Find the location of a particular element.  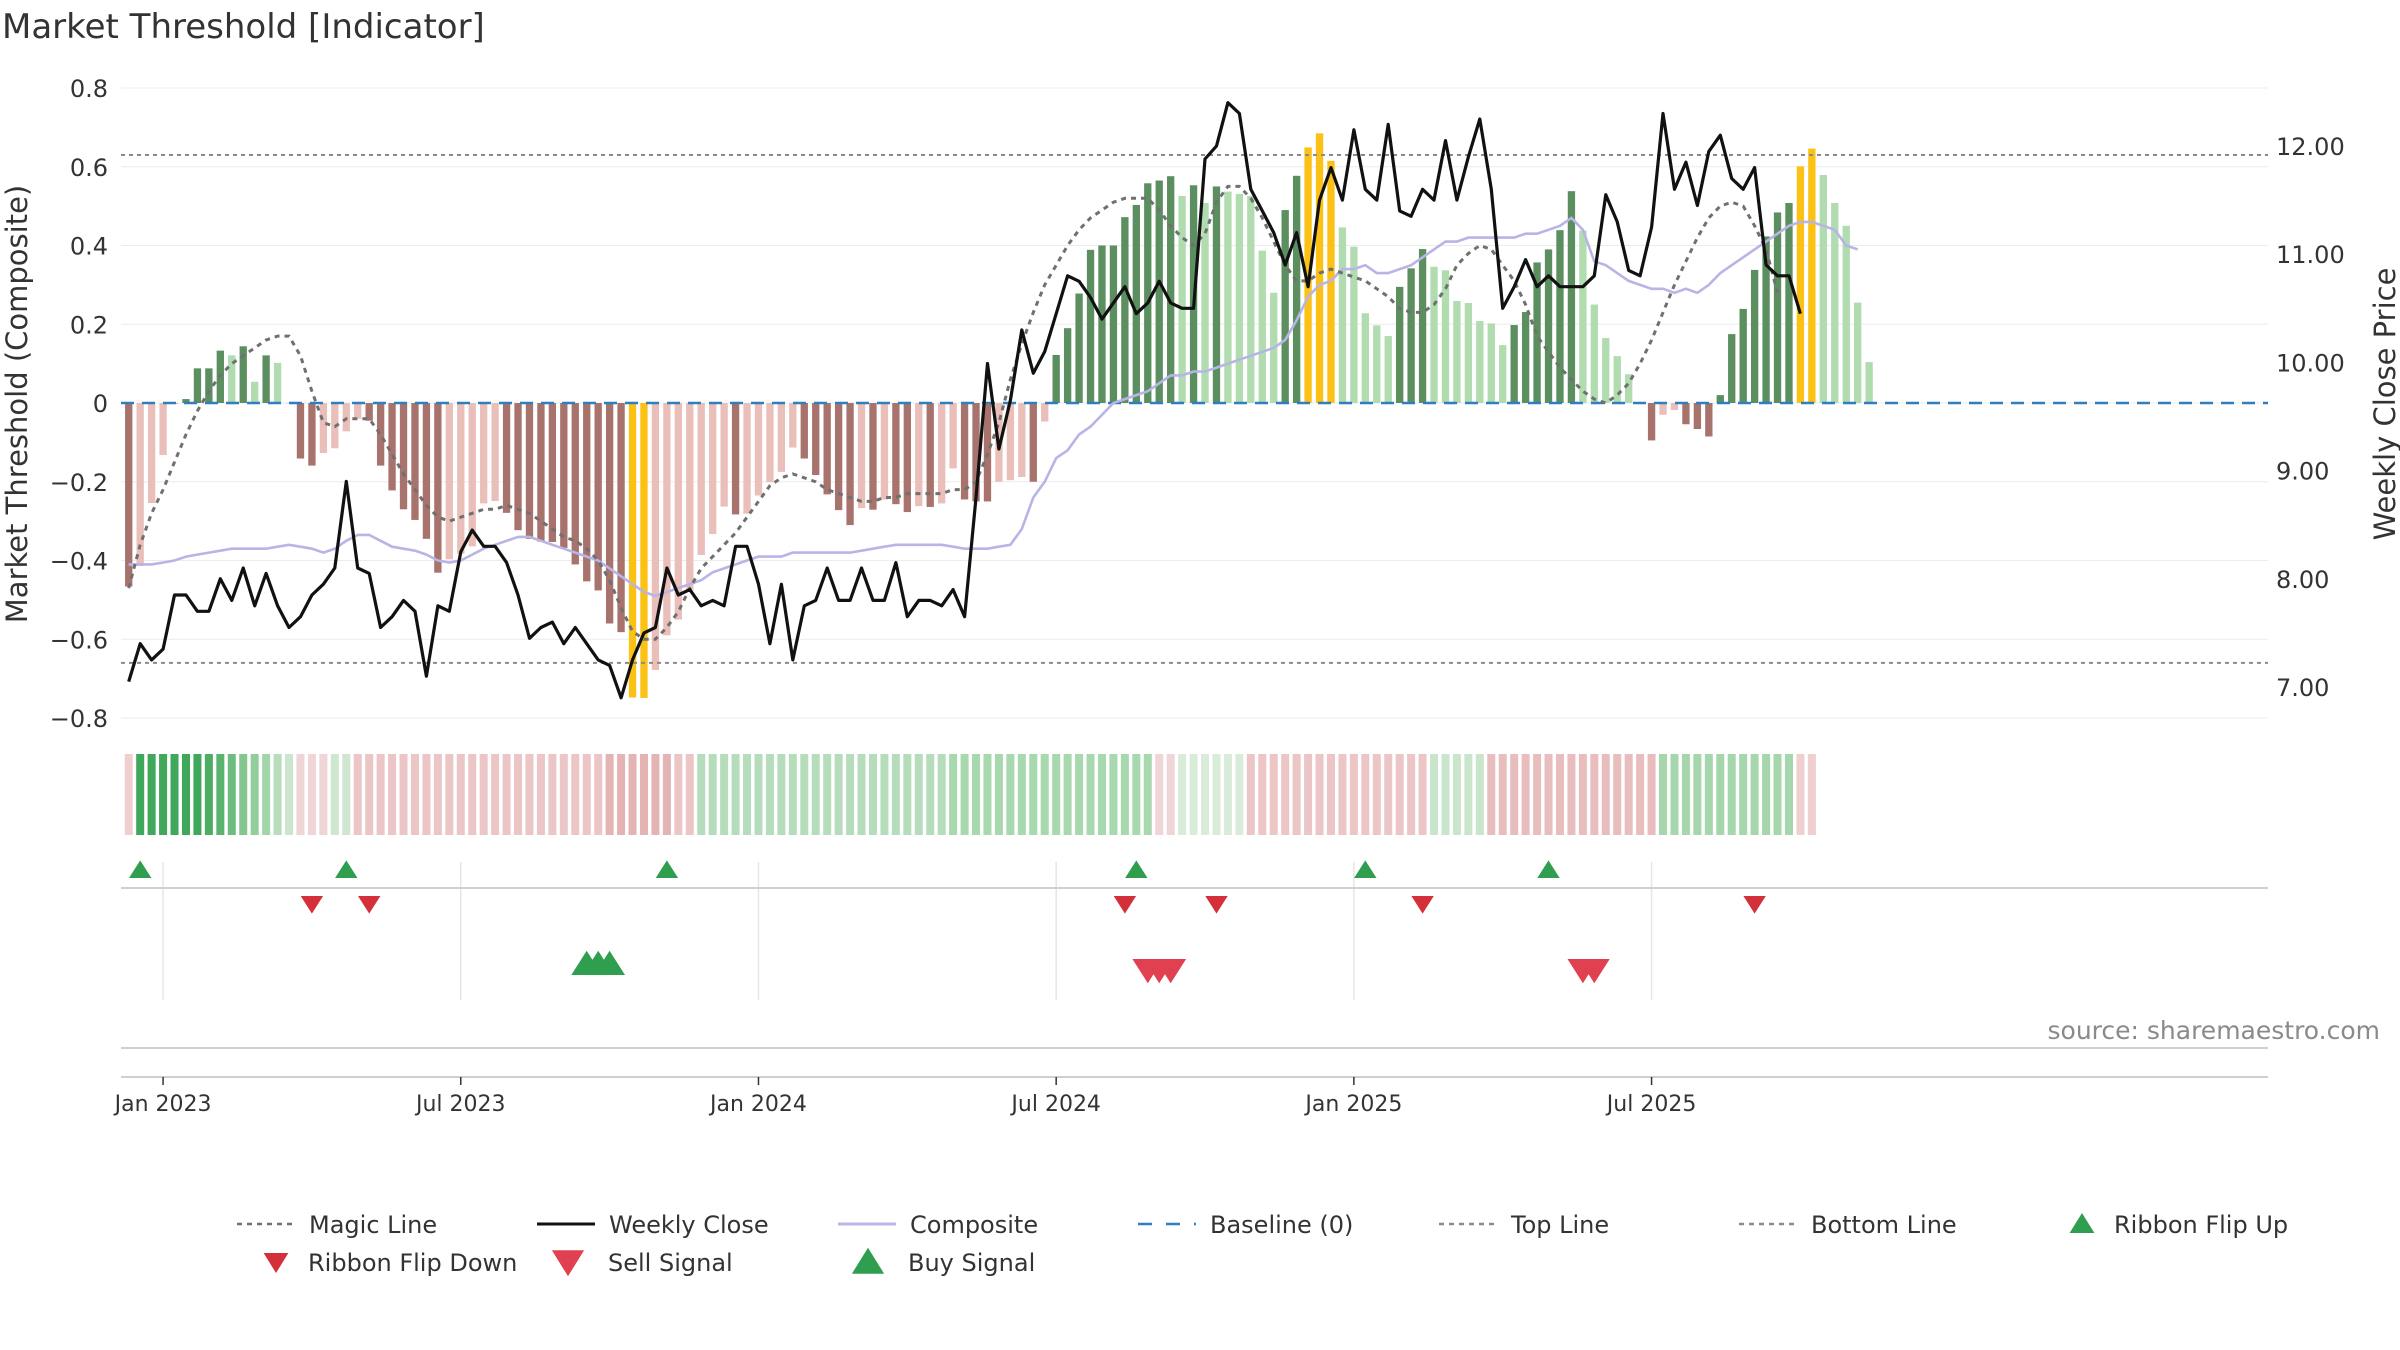

x-tick-label: Jan 2023 is located at coordinates (162, 1104).